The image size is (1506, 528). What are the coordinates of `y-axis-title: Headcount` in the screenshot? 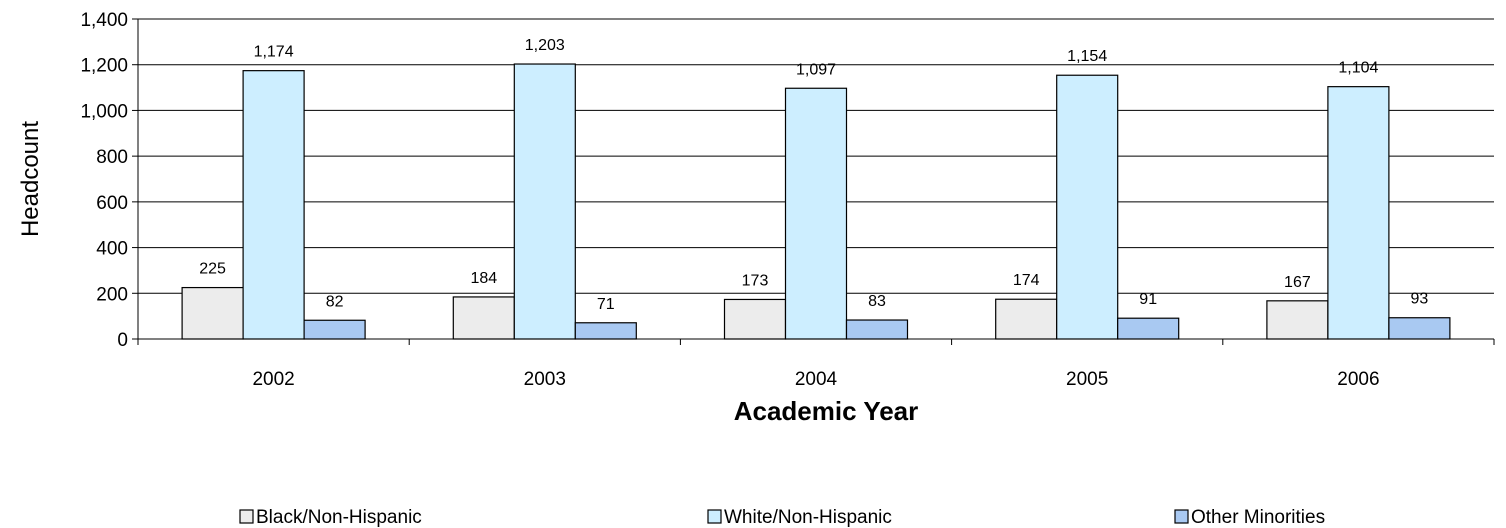 It's located at (30, 179).